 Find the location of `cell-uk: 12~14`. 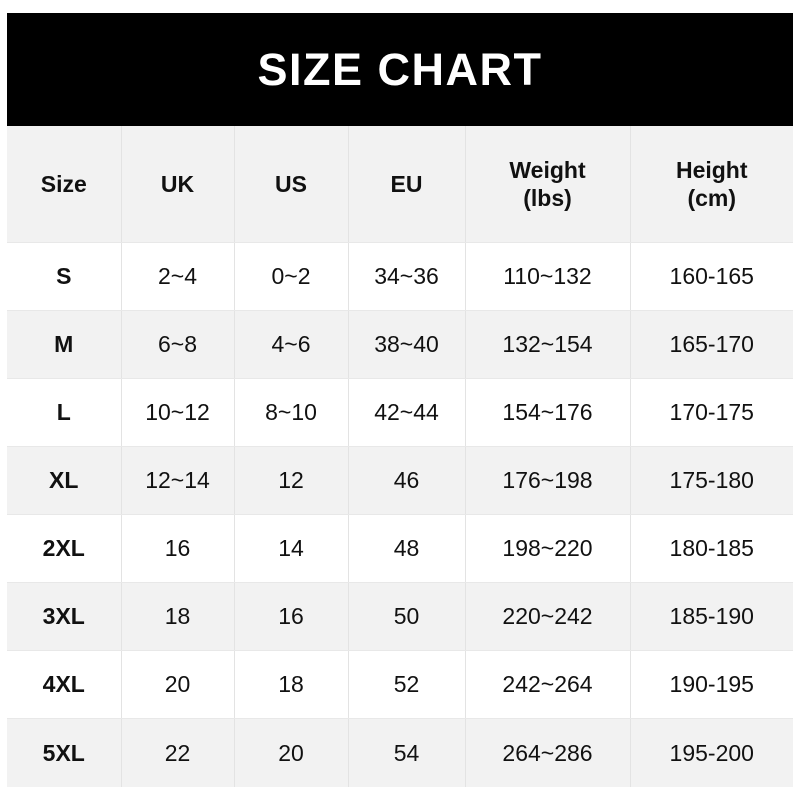

cell-uk: 12~14 is located at coordinates (178, 481).